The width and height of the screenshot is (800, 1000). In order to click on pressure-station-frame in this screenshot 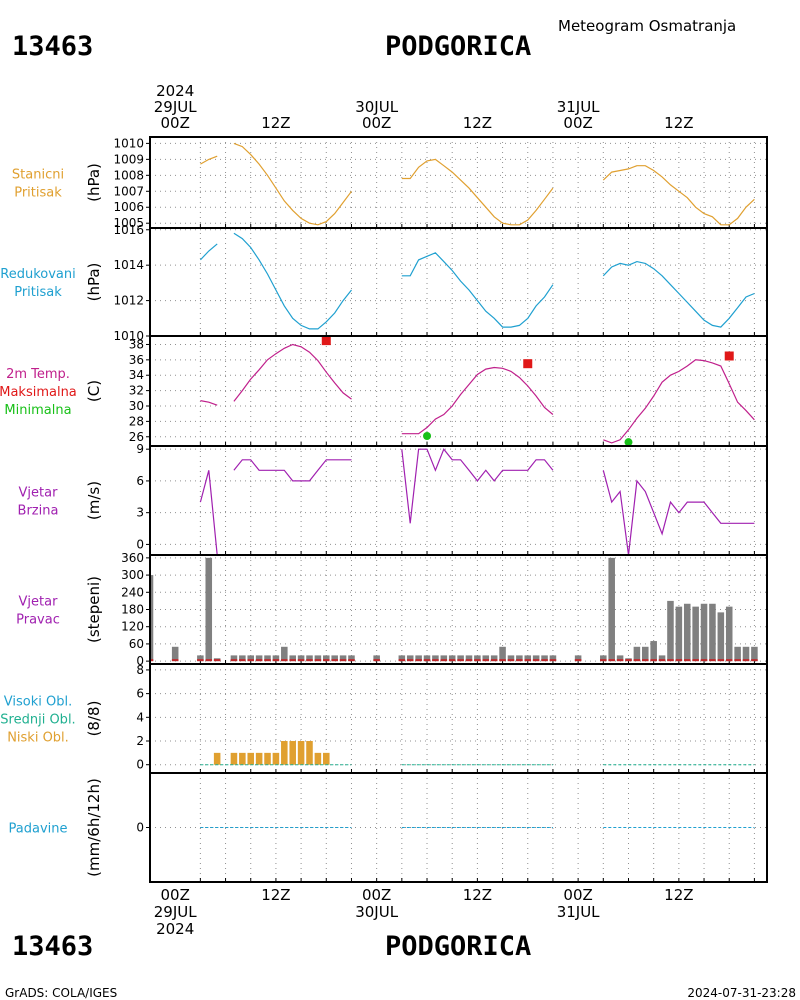, I will do `click(458, 182)`.